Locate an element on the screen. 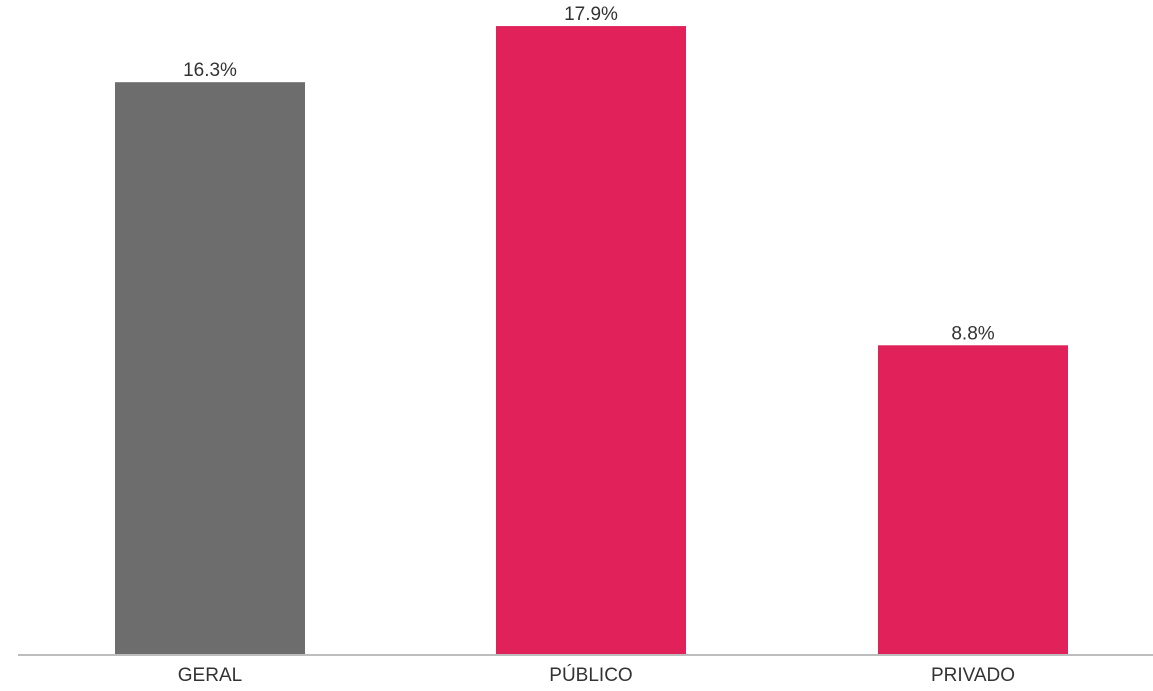 Image resolution: width=1153 pixels, height=691 pixels. x-tick-labels-group: GERAL PÚBLICO PRIVADO is located at coordinates (596, 675).